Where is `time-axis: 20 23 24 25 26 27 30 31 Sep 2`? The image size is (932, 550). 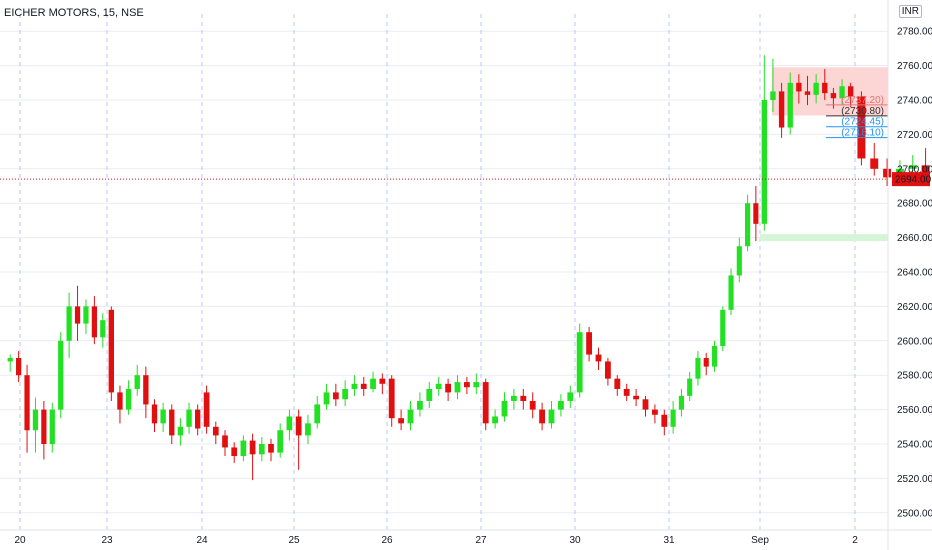
time-axis: 20 23 24 25 26 27 30 31 Sep 2 is located at coordinates (466, 537).